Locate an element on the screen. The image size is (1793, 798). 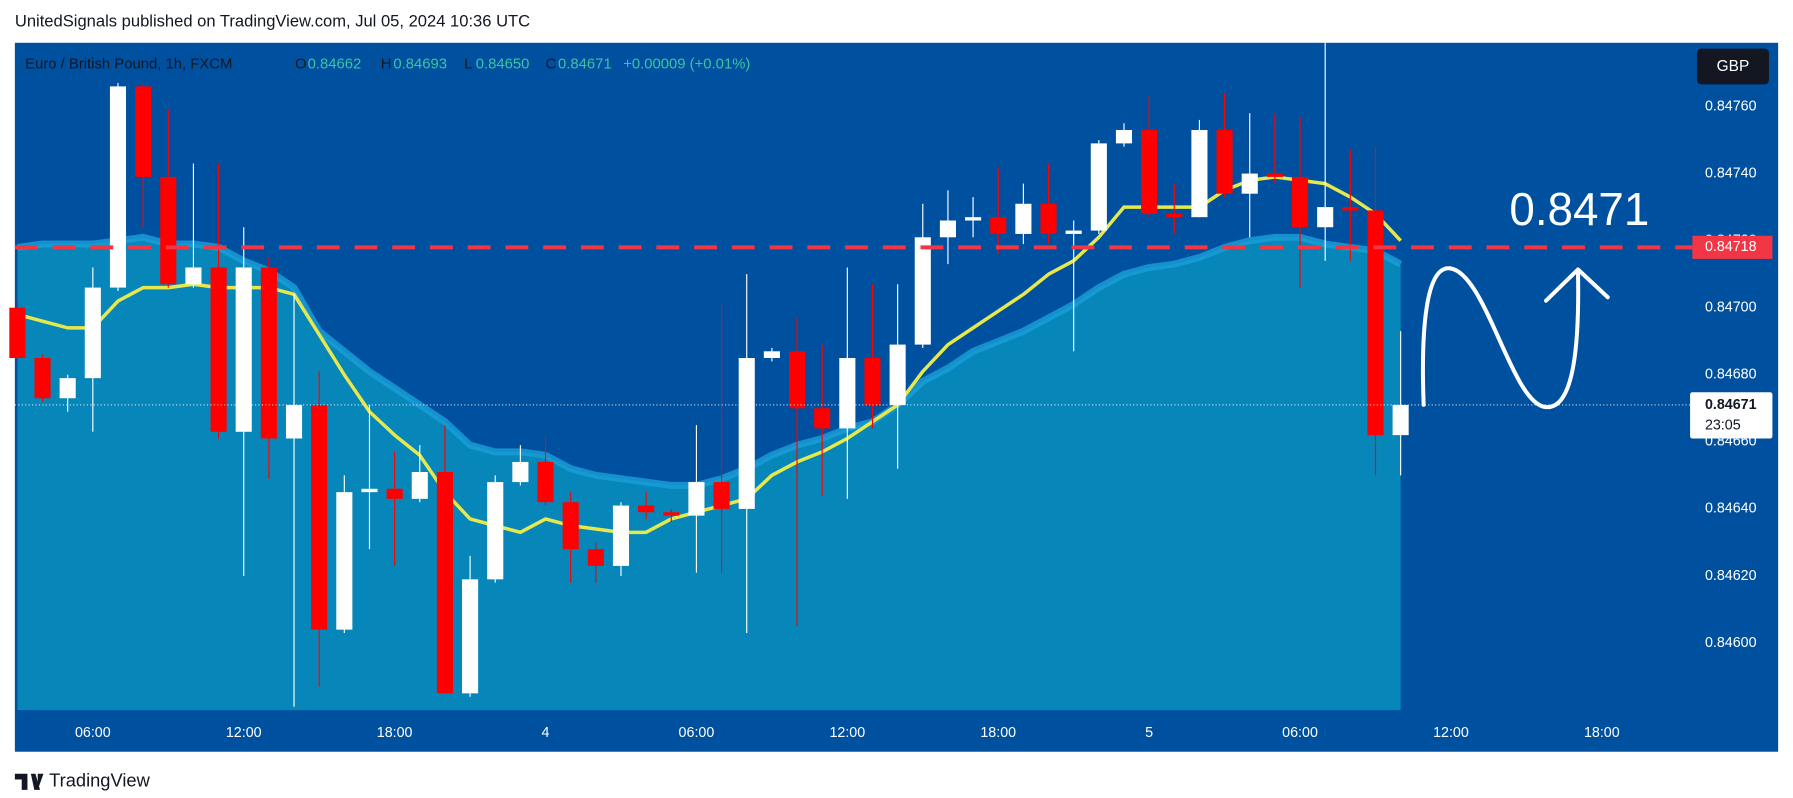
y-tick-label: 0.84760 is located at coordinates (1731, 106).